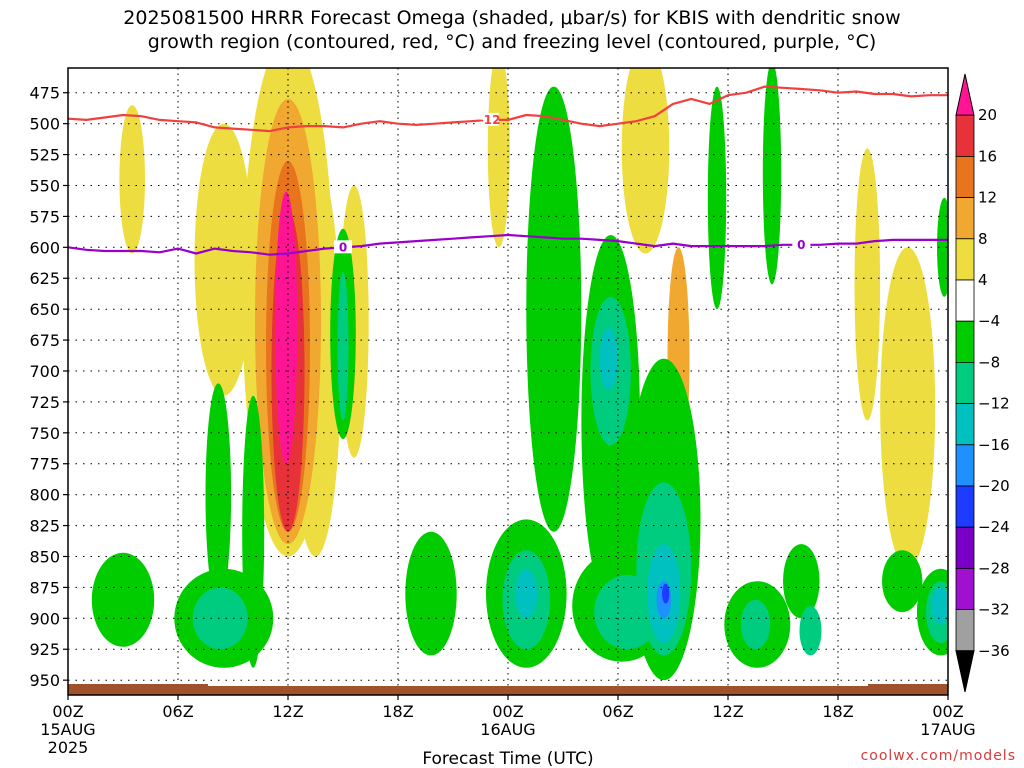 Image resolution: width=1024 pixels, height=768 pixels. What do you see at coordinates (994, 445) in the screenshot?
I see `colorbar-label: −16` at bounding box center [994, 445].